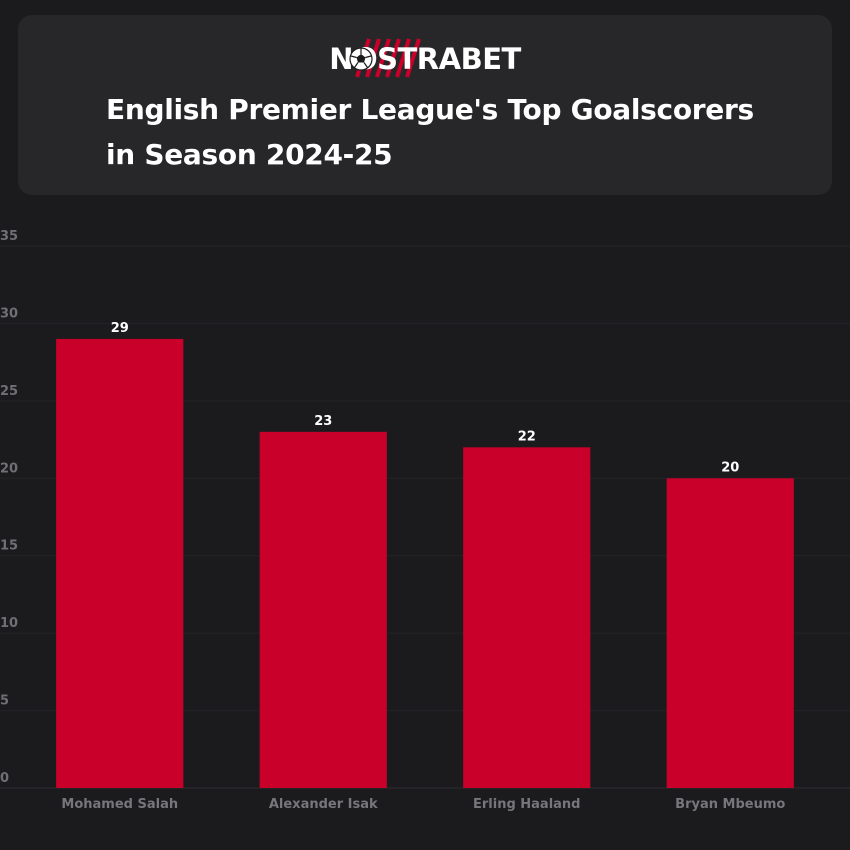 This screenshot has height=850, width=850. I want to click on brand-logo: NOSTRABET, so click(425, 59).